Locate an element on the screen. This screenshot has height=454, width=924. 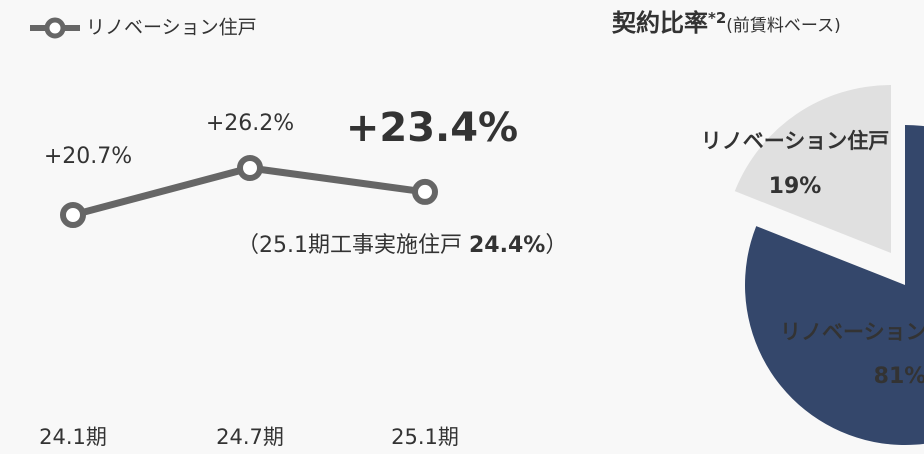
annotation-value: 24.4% is located at coordinates (507, 245).